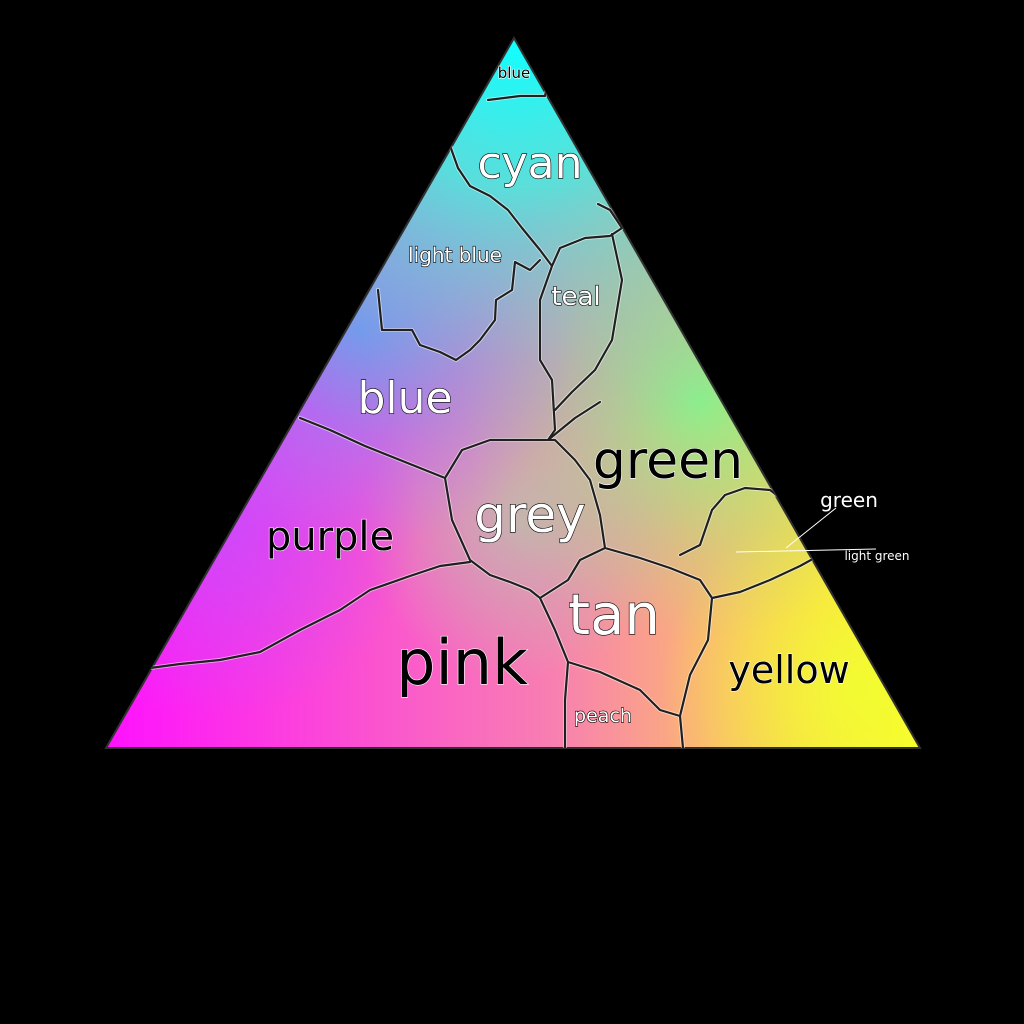 The width and height of the screenshot is (1024, 1024). What do you see at coordinates (614, 615) in the screenshot?
I see `label-tan: tan` at bounding box center [614, 615].